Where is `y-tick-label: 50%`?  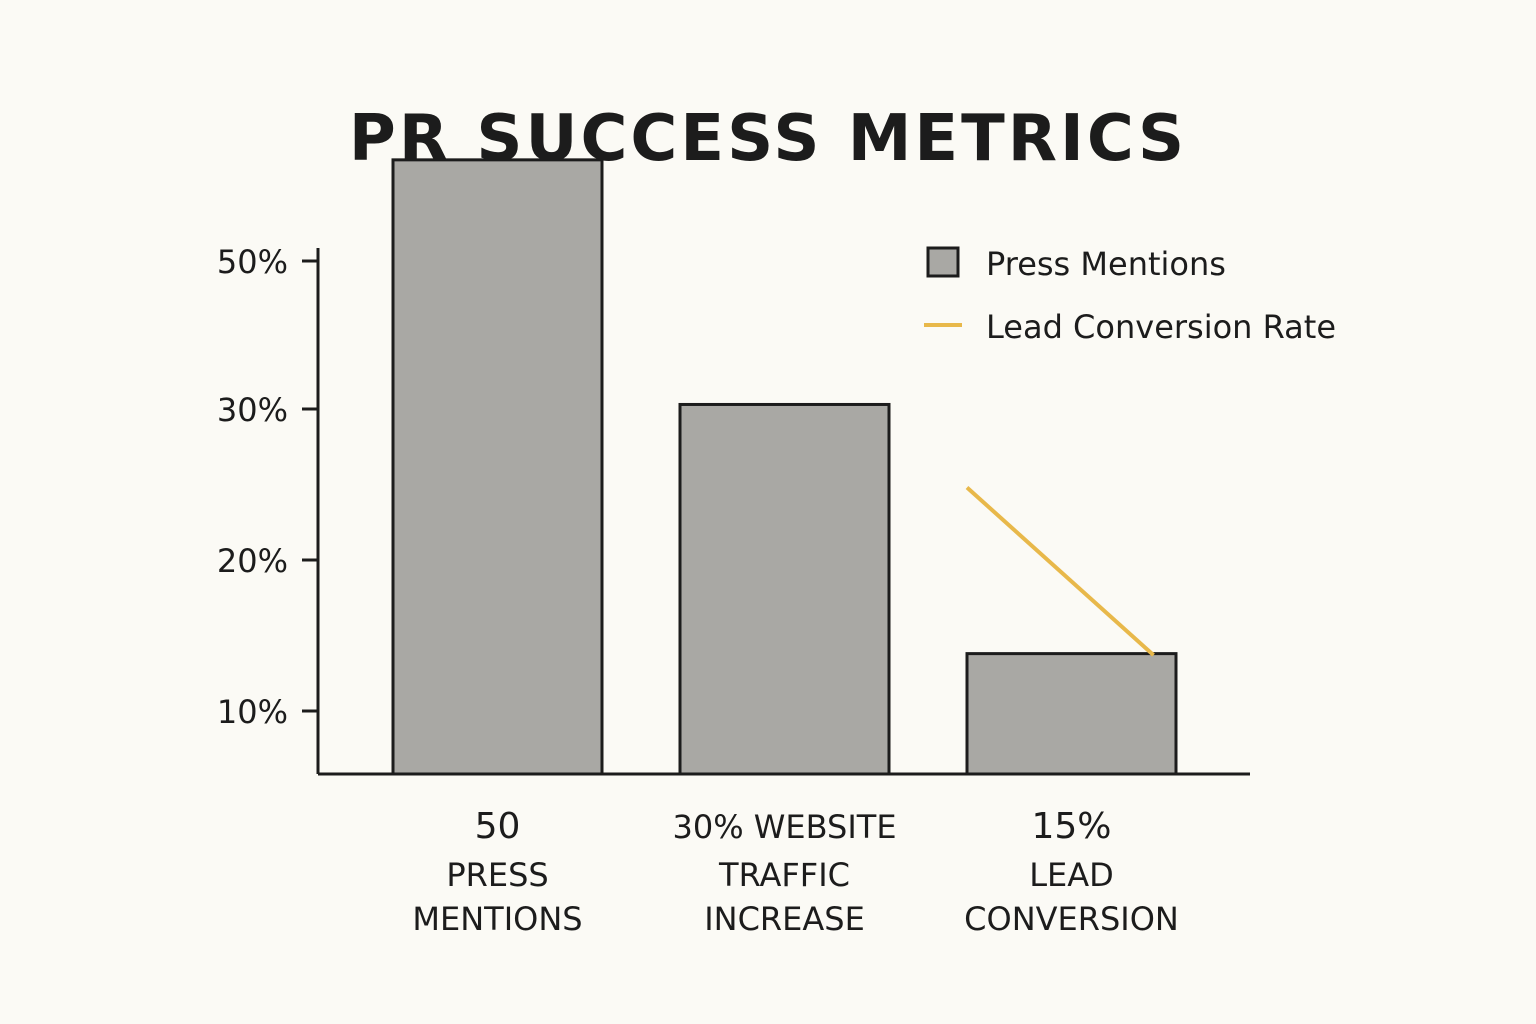
y-tick-label: 50% is located at coordinates (252, 262).